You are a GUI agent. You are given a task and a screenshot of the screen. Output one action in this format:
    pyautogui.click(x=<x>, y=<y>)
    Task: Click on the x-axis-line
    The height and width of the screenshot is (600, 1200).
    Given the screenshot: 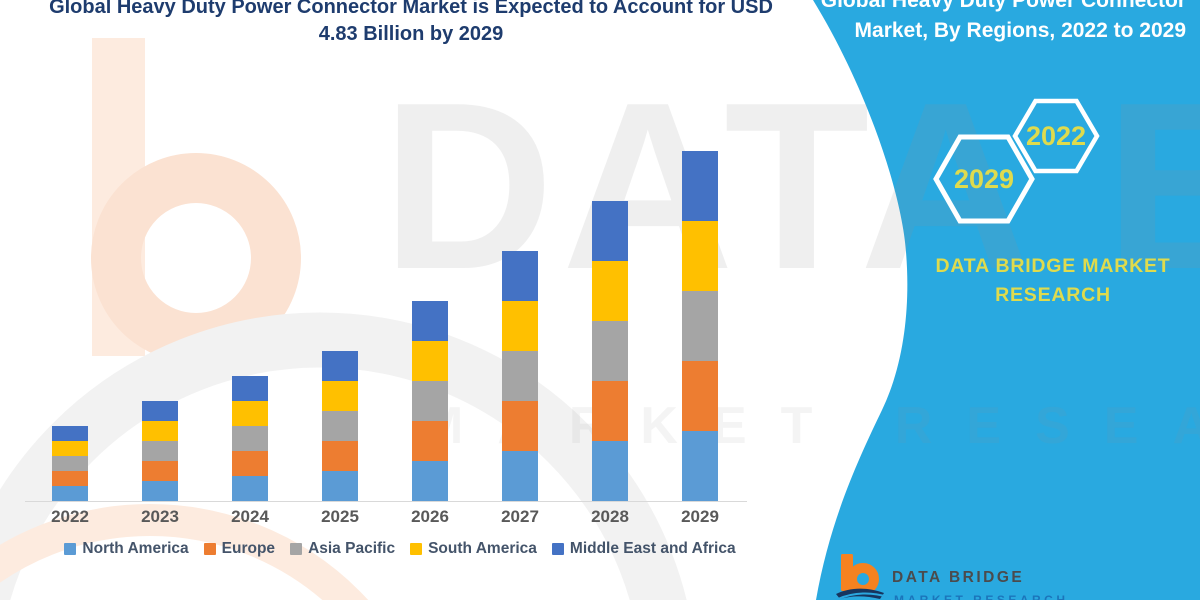 What is the action you would take?
    pyautogui.click(x=386, y=501)
    